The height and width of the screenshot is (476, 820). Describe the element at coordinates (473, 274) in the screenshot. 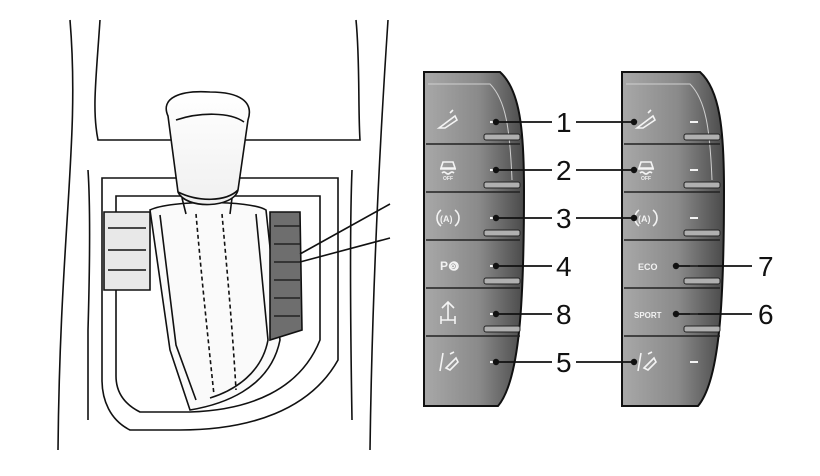

I see `panel-button-4: P⊚` at that location.